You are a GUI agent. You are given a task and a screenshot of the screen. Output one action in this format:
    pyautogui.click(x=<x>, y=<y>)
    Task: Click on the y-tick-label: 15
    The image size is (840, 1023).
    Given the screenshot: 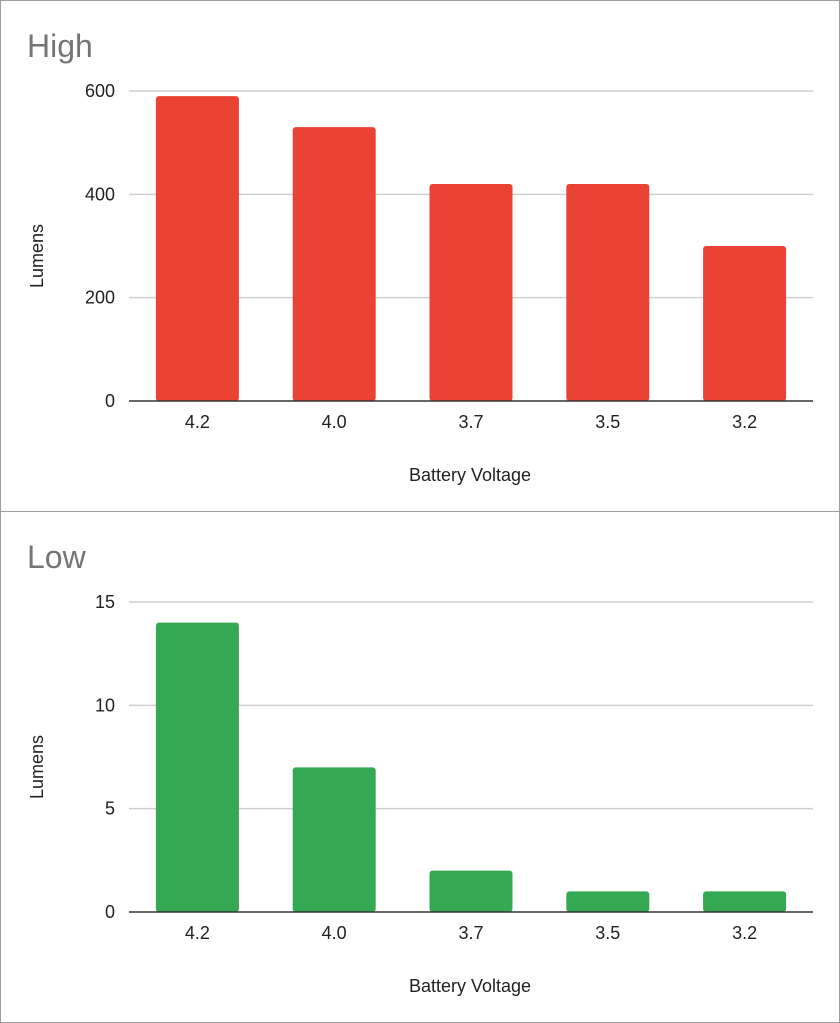 What is the action you would take?
    pyautogui.click(x=105, y=602)
    